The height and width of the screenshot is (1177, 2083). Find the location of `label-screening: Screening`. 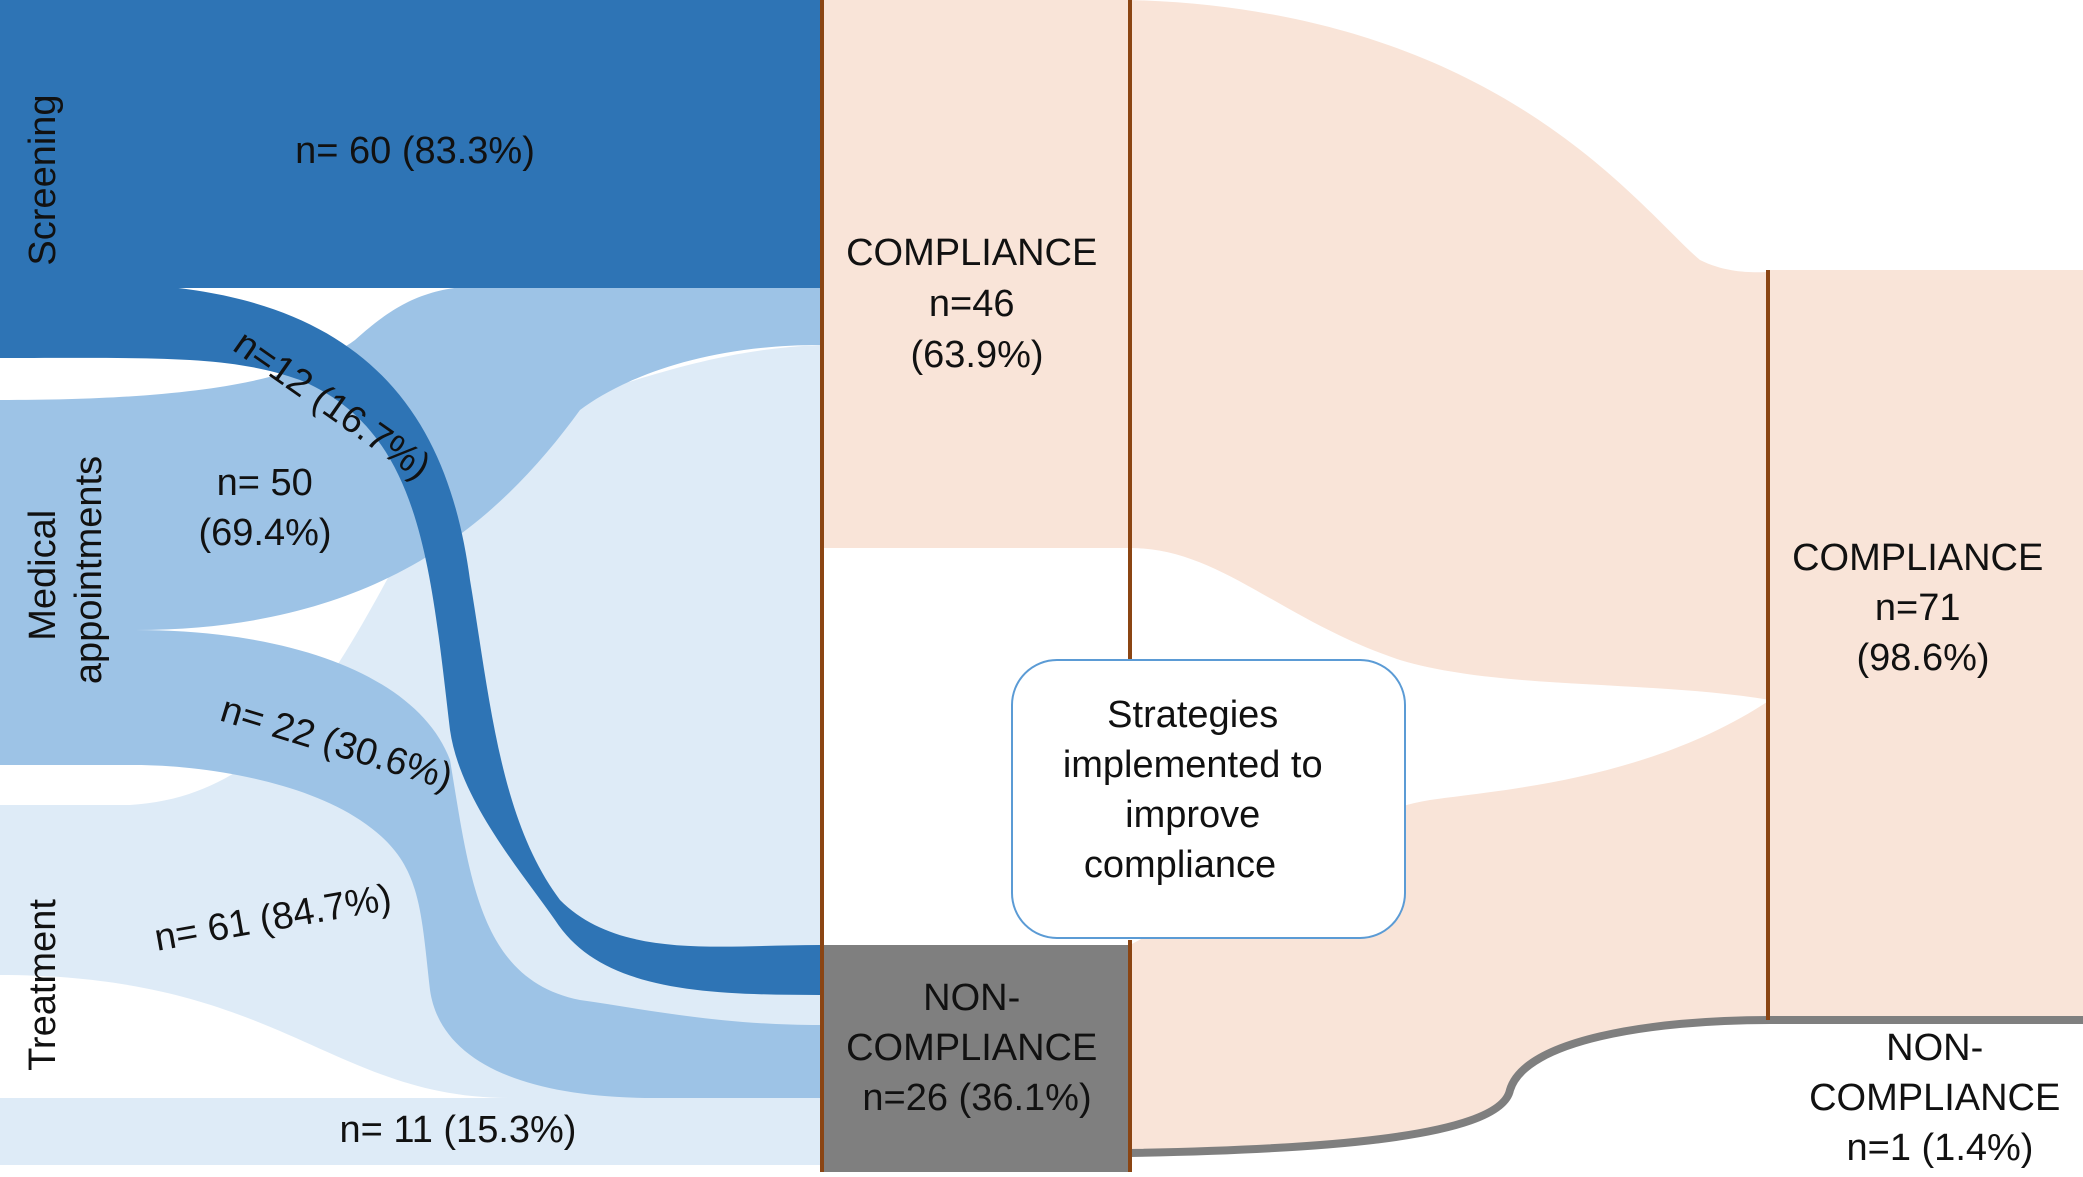

label-screening: Screening is located at coordinates (43, 179).